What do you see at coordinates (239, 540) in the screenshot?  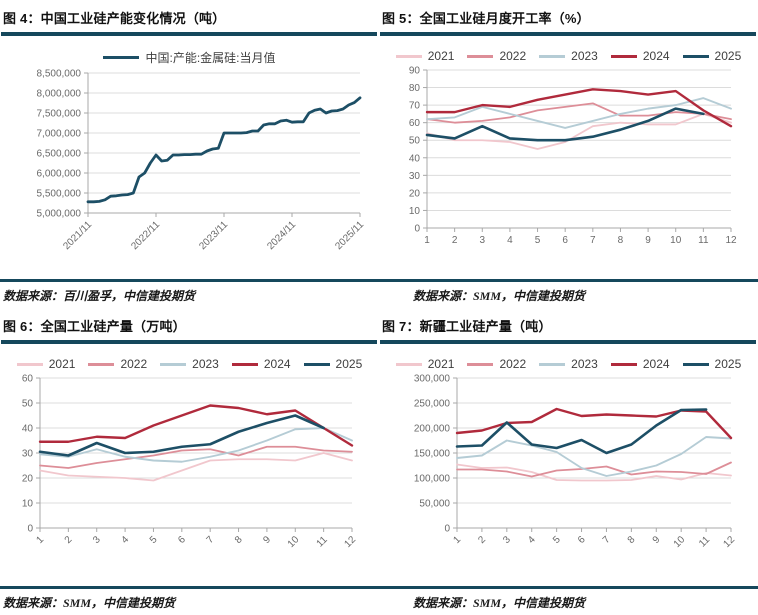 I see `svg-text: 8` at bounding box center [239, 540].